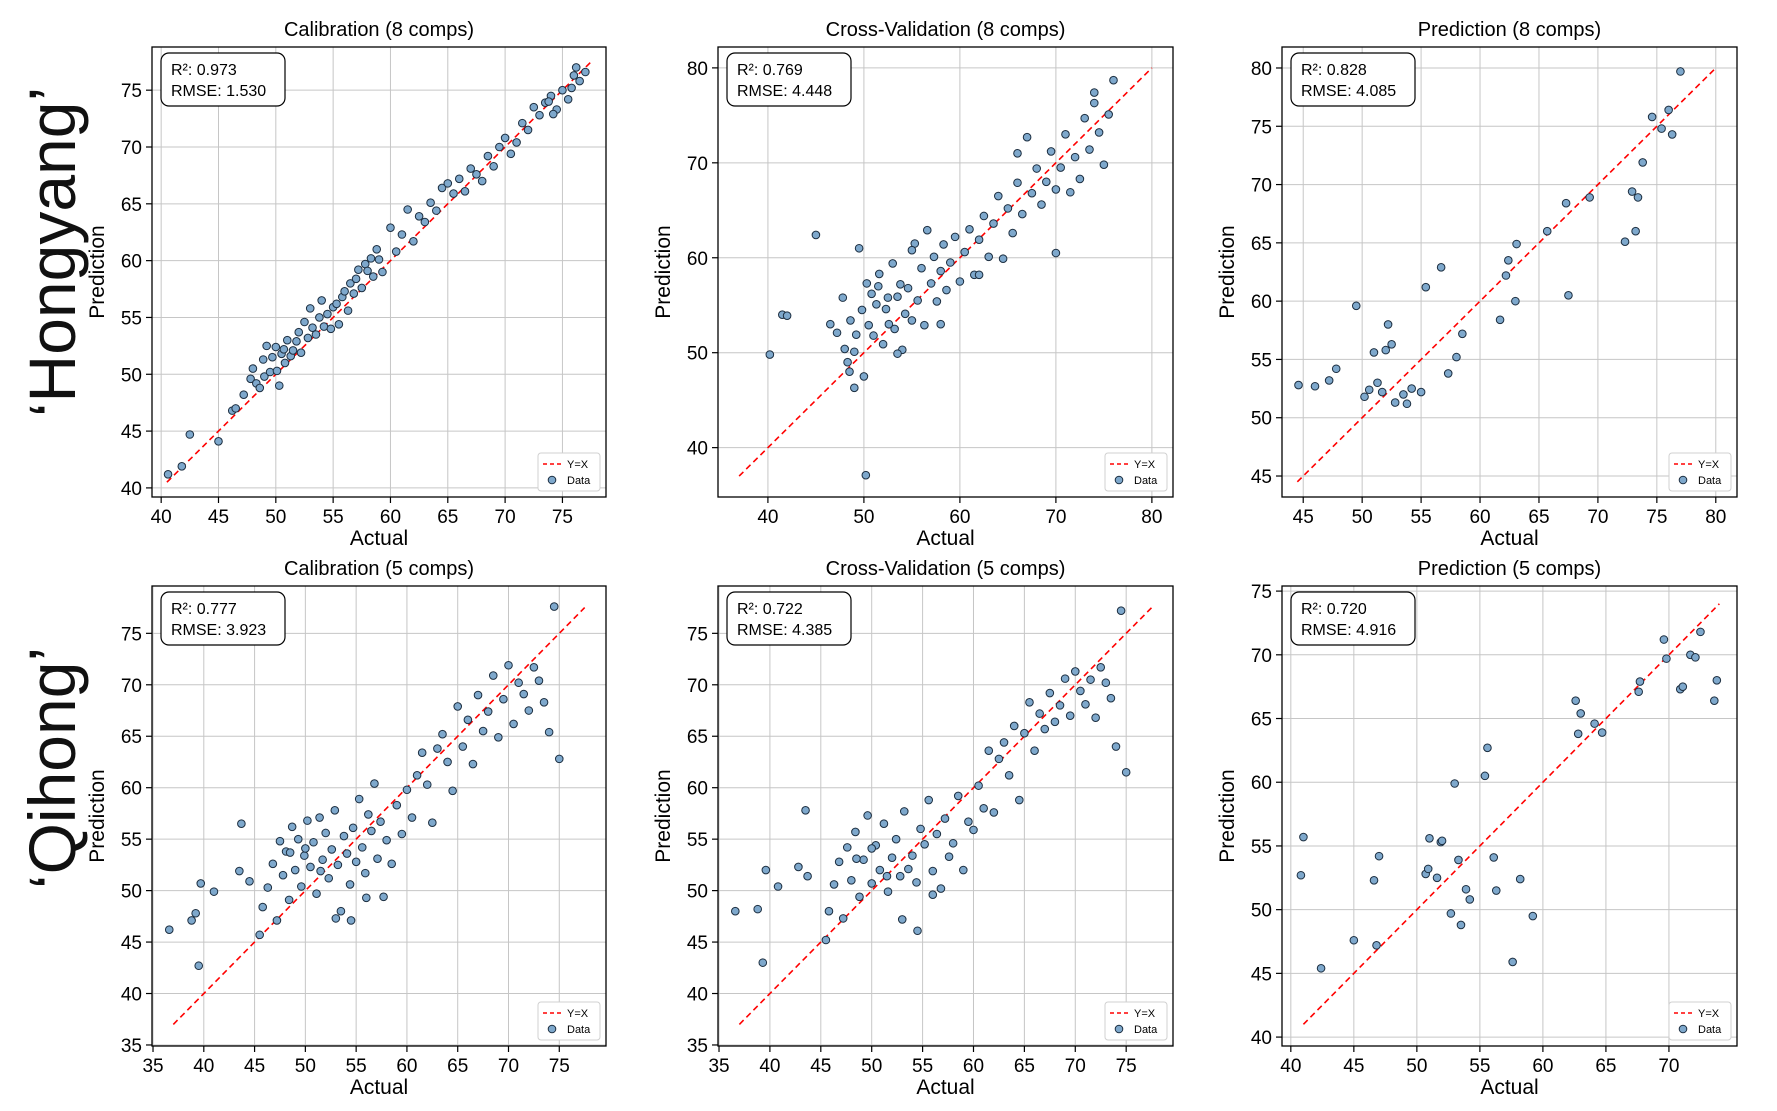  I want to click on y-tick-label: 70, so click(1261, 656).